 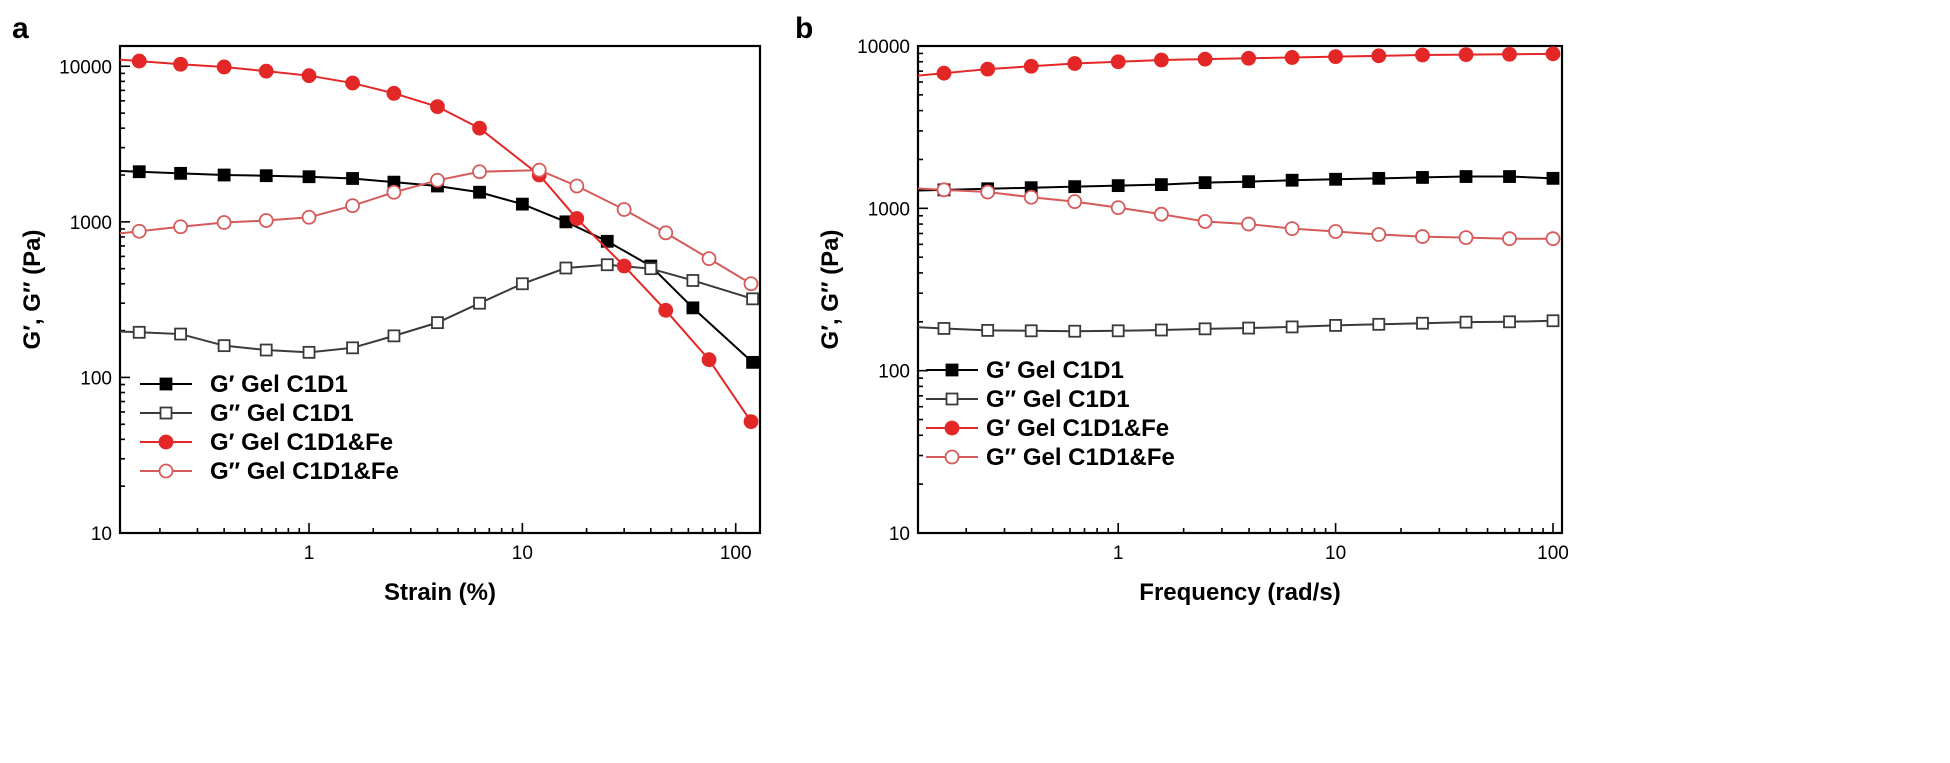 What do you see at coordinates (440, 592) in the screenshot?
I see `x-axis-title: Strain (%)` at bounding box center [440, 592].